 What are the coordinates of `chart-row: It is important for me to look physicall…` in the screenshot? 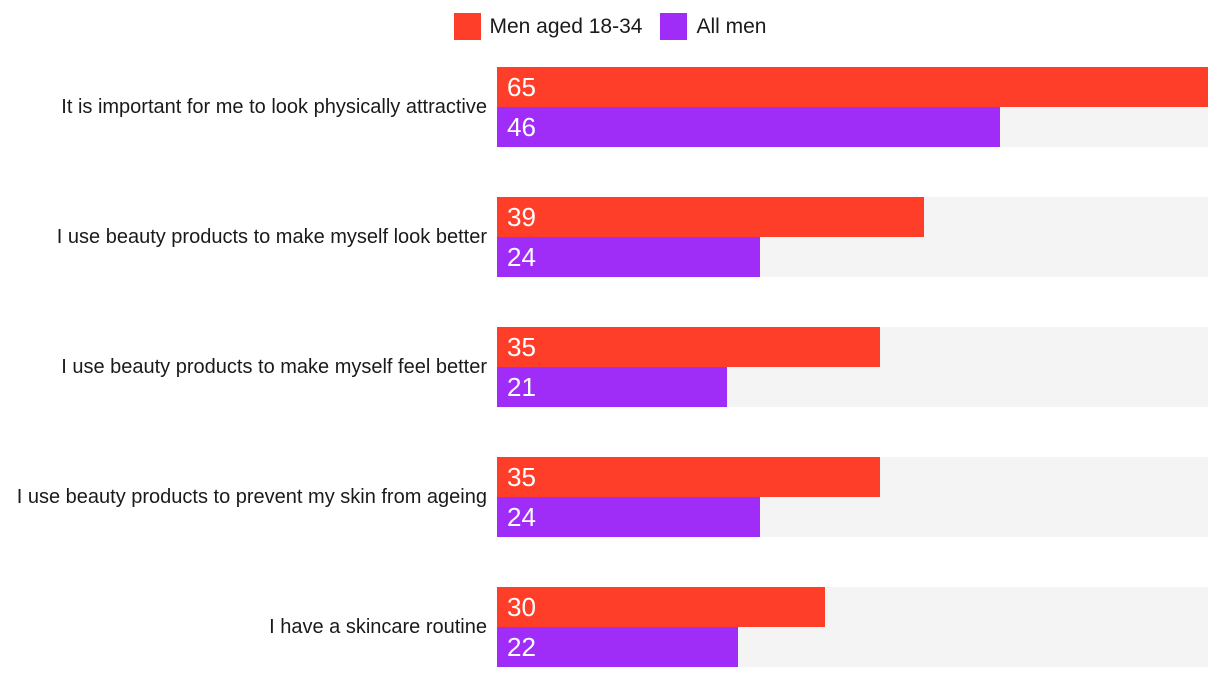 It's located at (610, 107).